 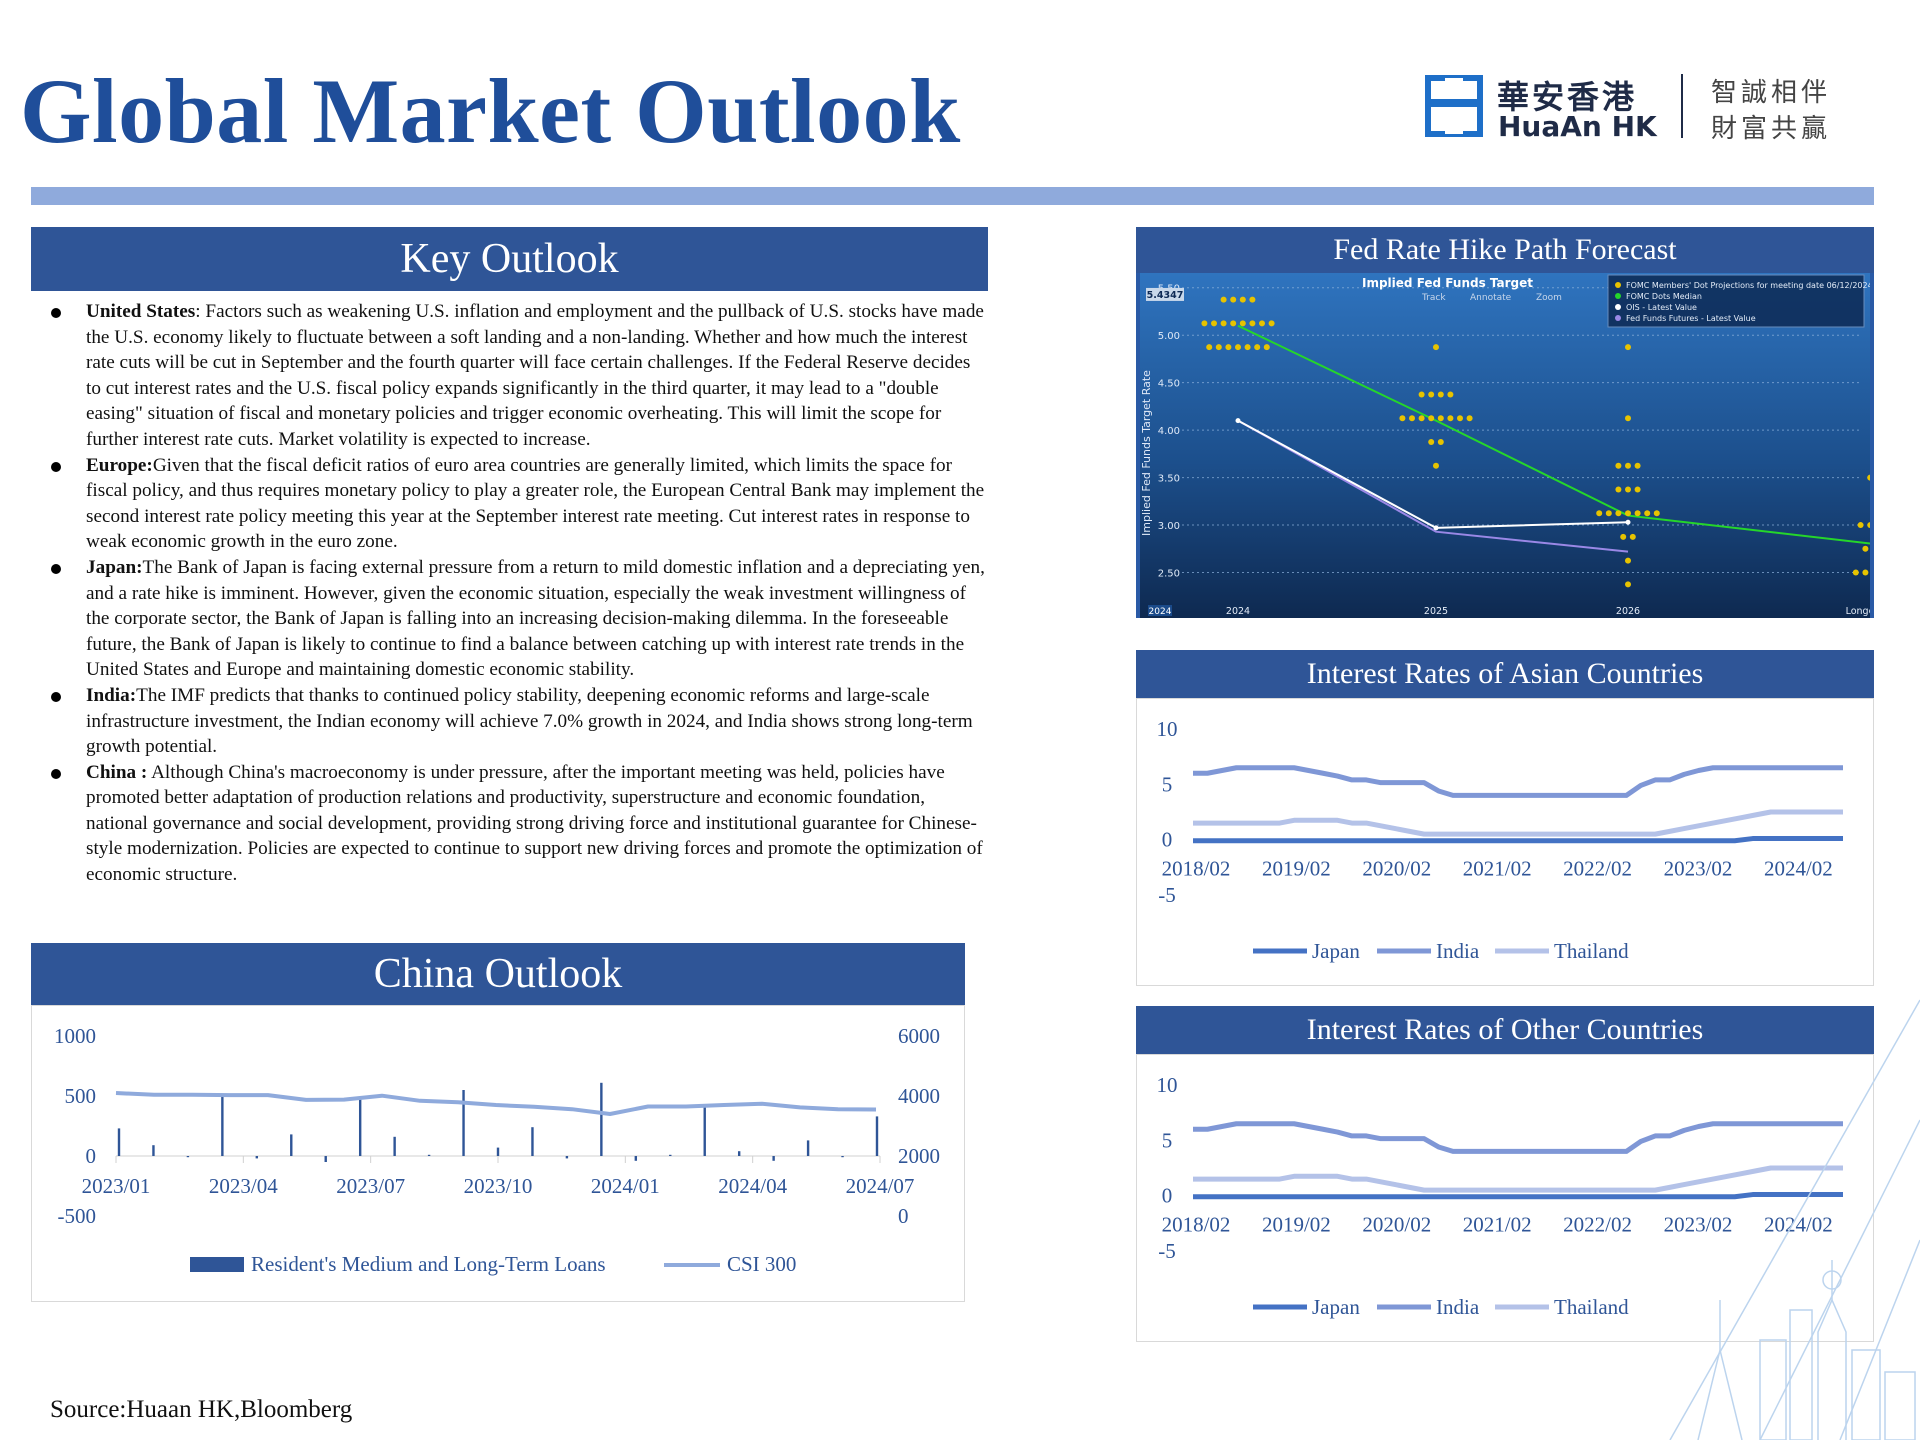 I want to click on india-rate-line, so click(x=1518, y=1137).